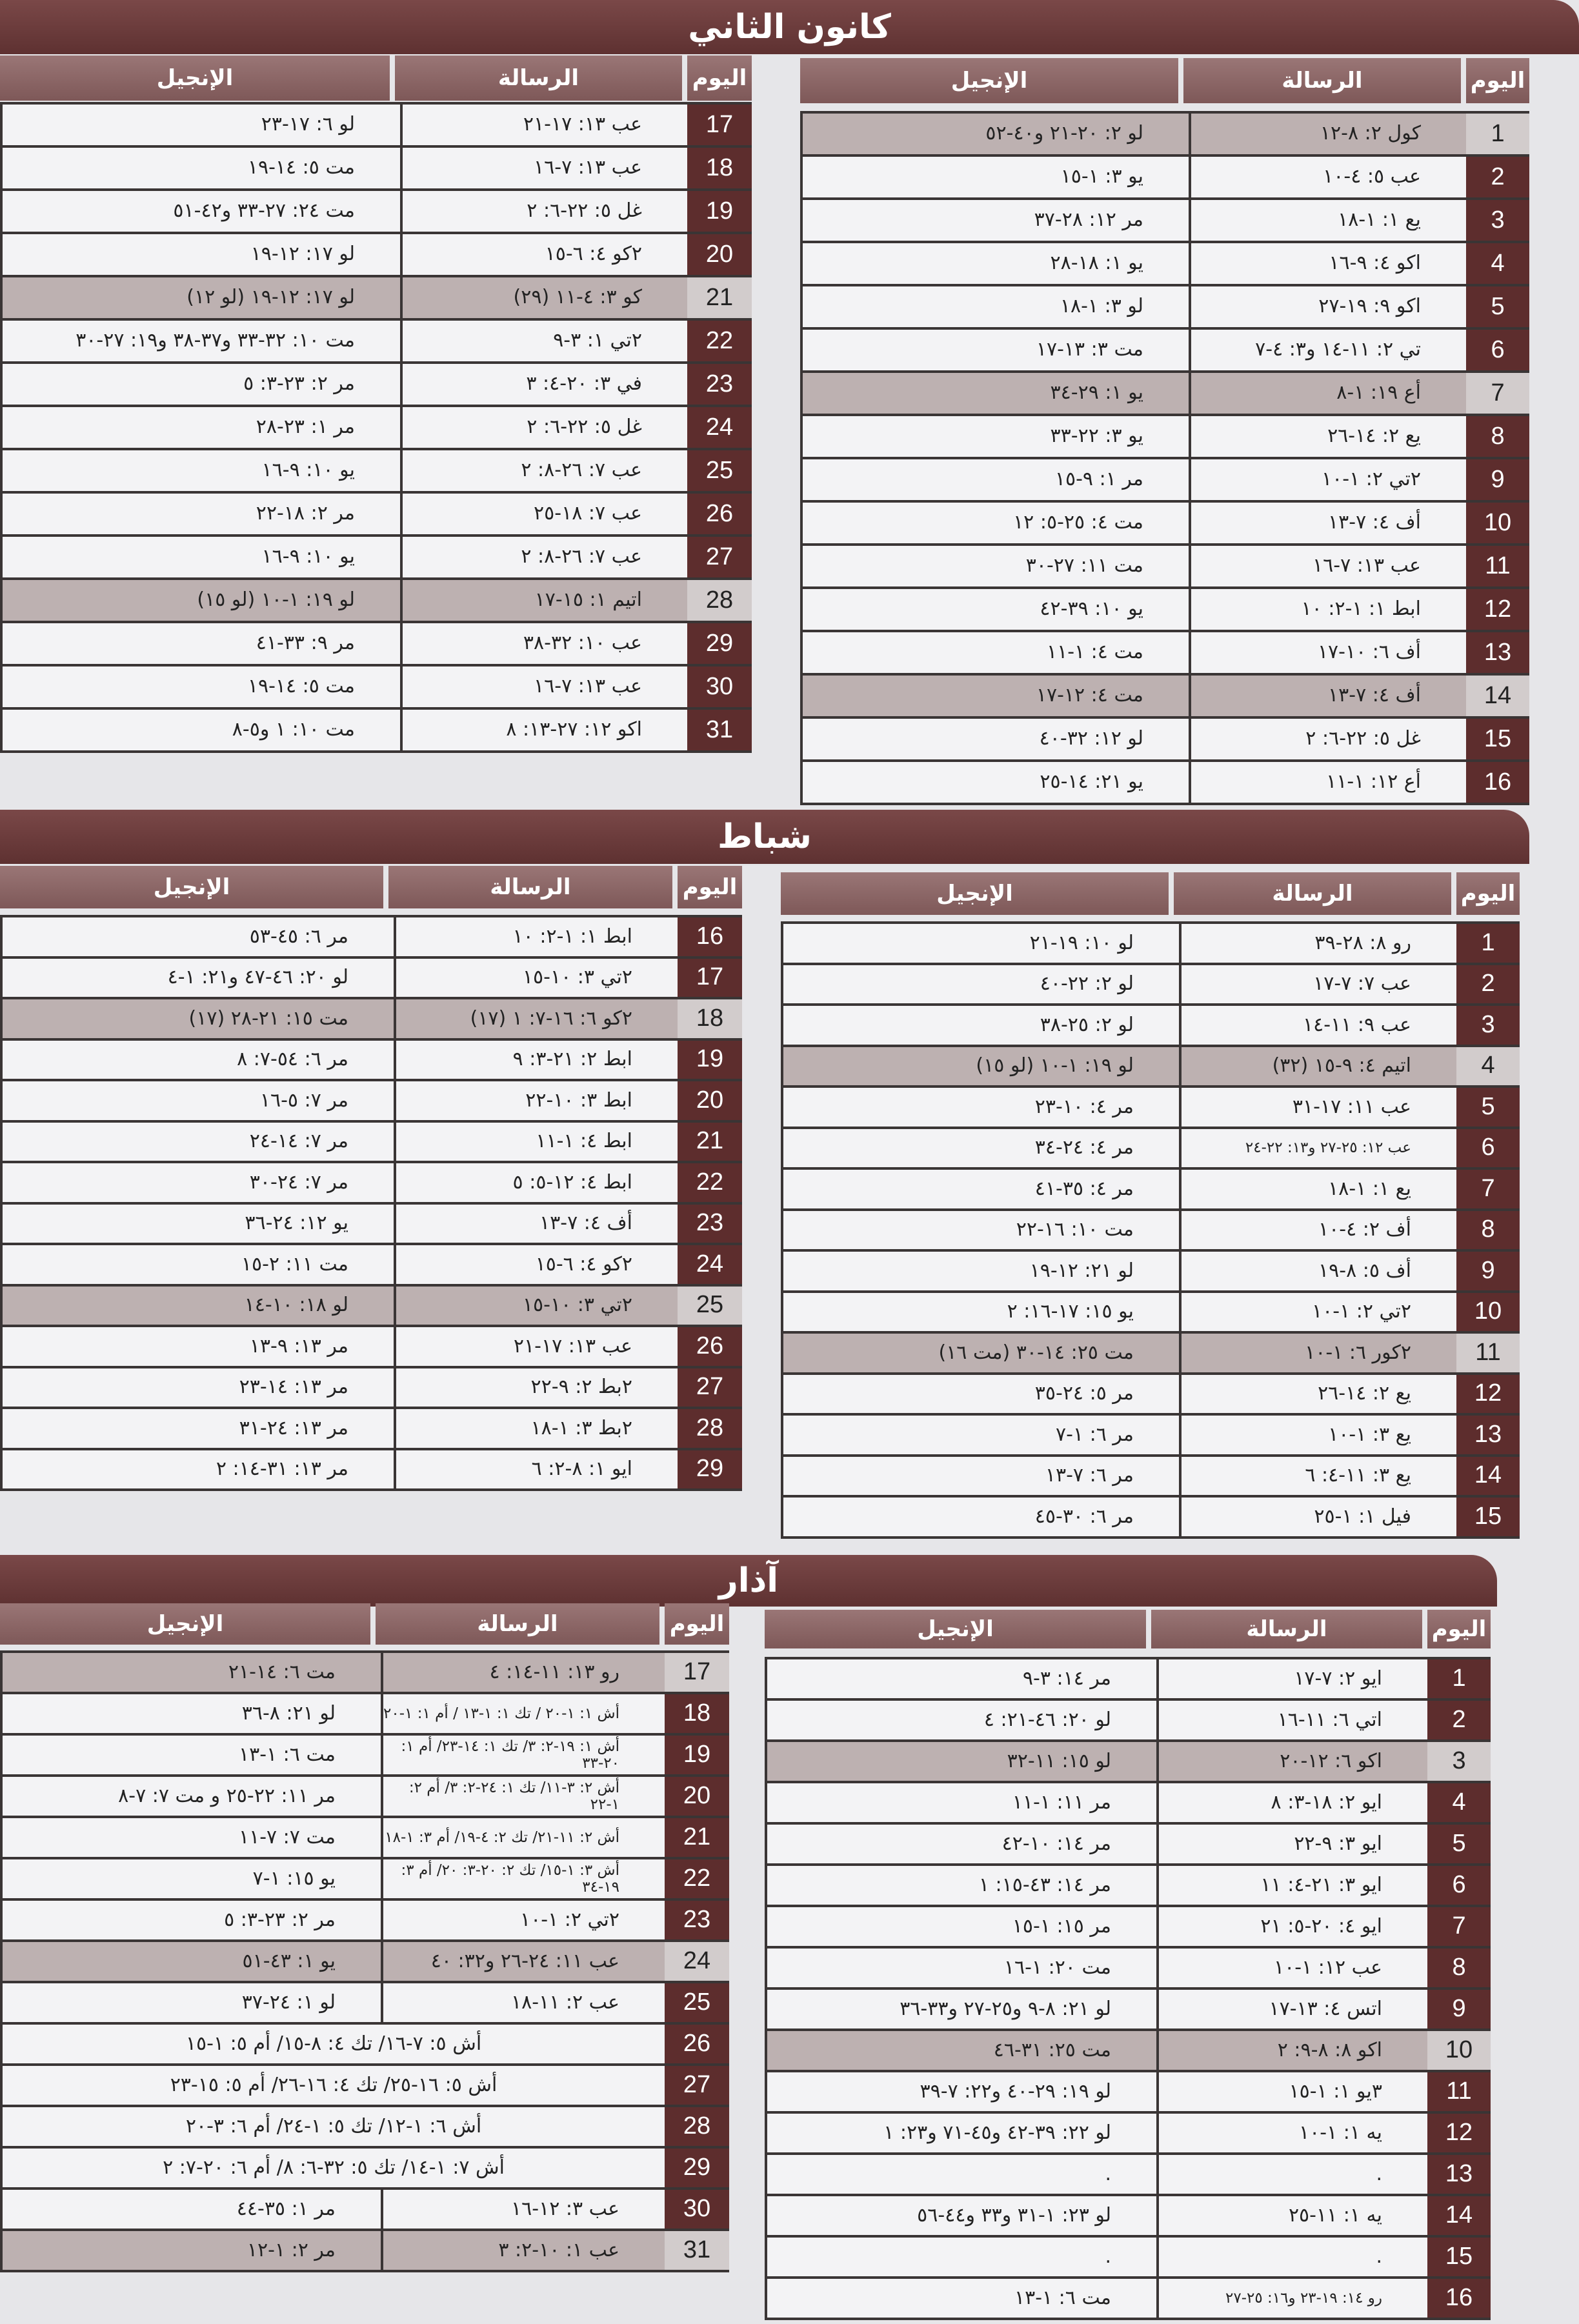 The image size is (1579, 2324). Describe the element at coordinates (1291, 2133) in the screenshot. I see `epistle-reading: يه ١: ١-١٠` at that location.